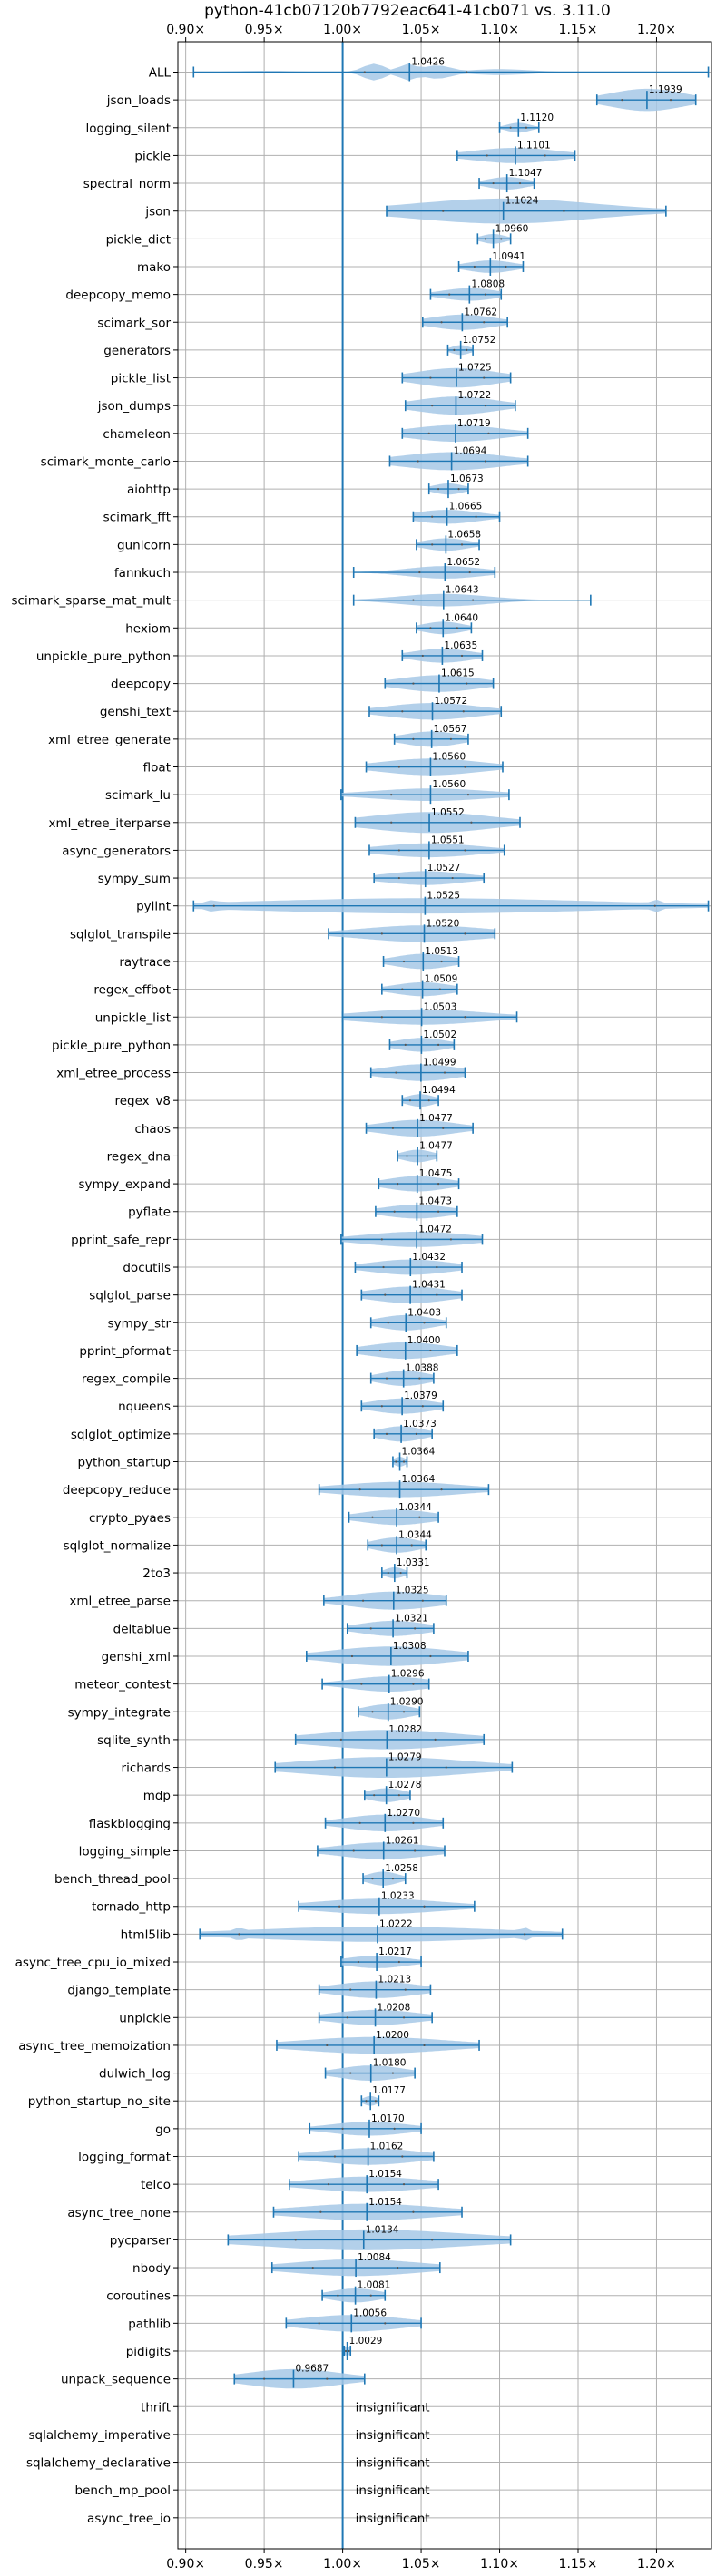 This screenshot has width=726, height=2576. I want to click on benchmark-label: float, so click(157, 768).